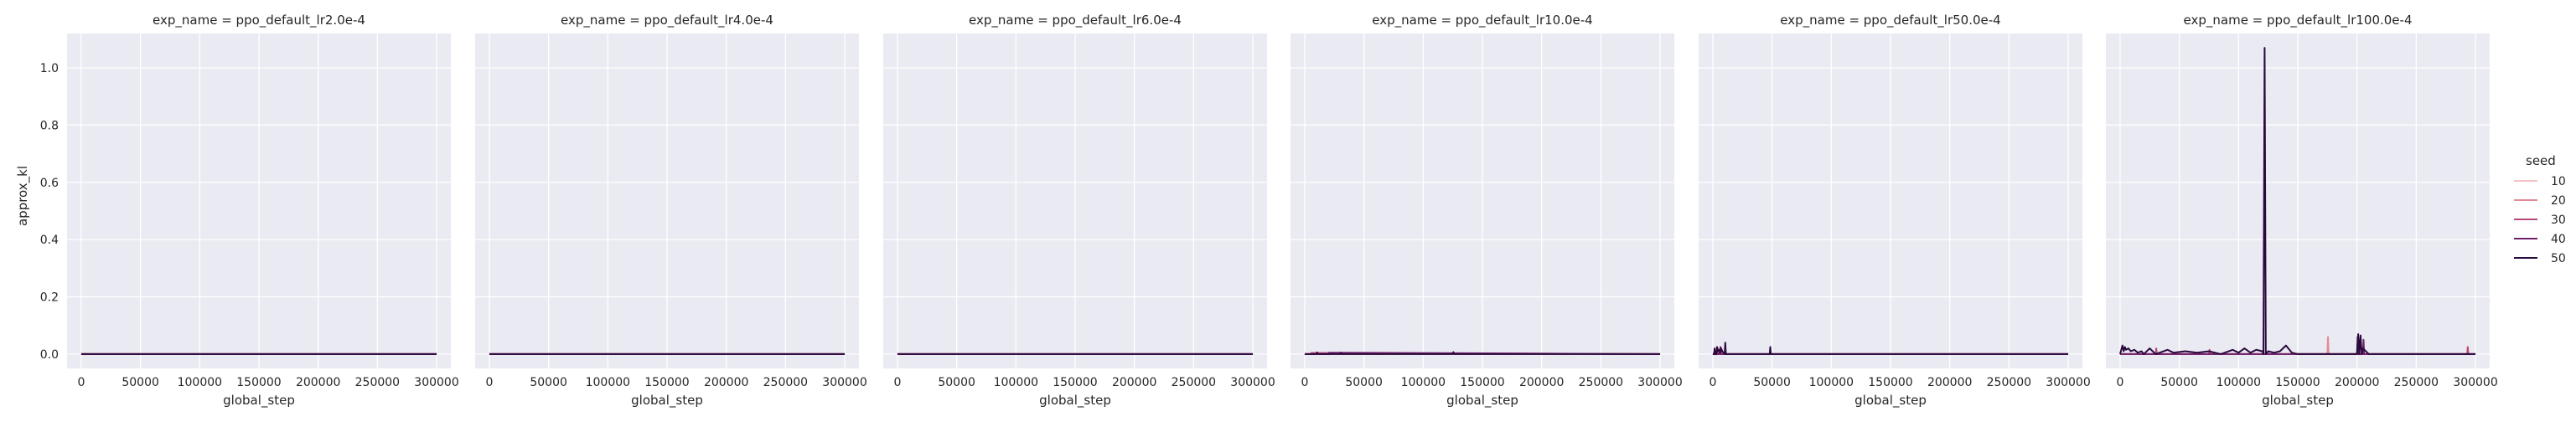  What do you see at coordinates (23, 196) in the screenshot?
I see `y-axis-label: approx_kl` at bounding box center [23, 196].